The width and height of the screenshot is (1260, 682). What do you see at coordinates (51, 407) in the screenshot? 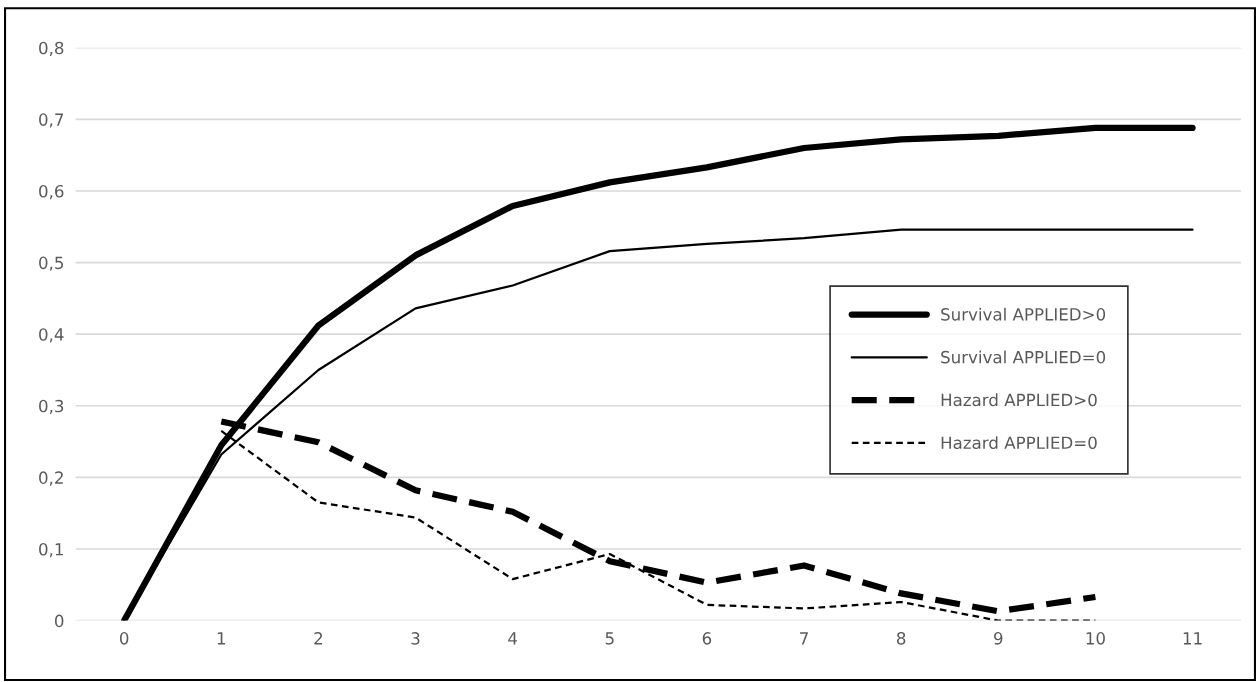
I see `y-tick-label: 0,3` at bounding box center [51, 407].